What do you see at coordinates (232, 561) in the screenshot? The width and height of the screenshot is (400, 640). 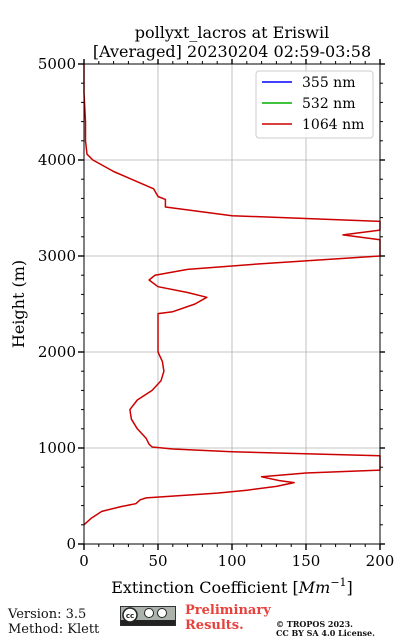 I see `x-tick-label: 100` at bounding box center [232, 561].